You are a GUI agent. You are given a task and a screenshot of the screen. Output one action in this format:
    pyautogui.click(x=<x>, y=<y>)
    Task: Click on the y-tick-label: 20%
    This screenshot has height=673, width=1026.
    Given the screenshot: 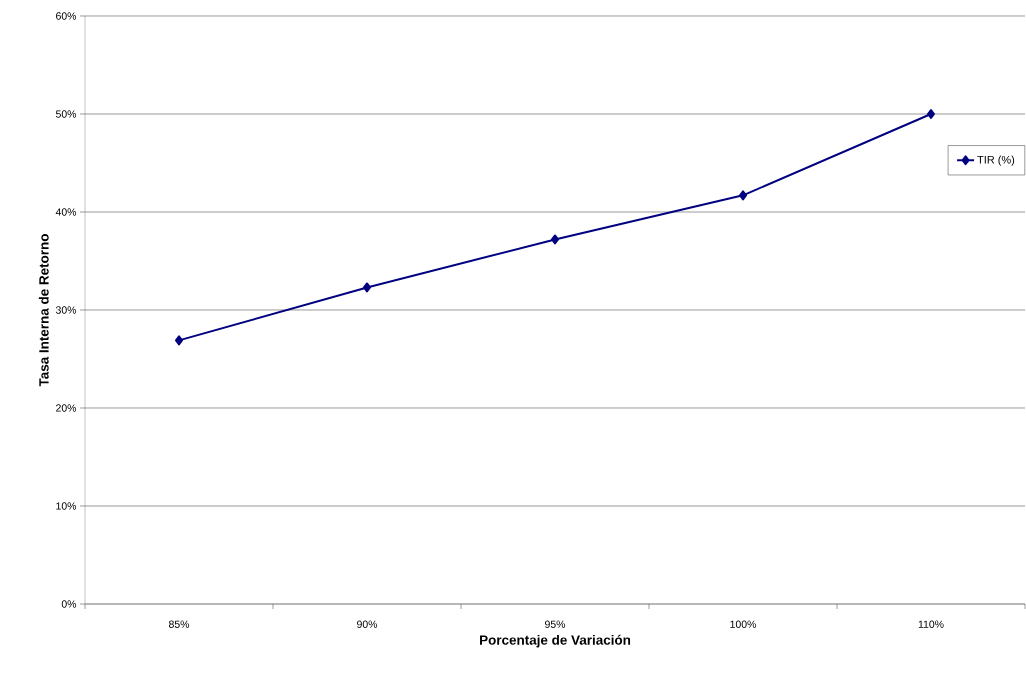 What is the action you would take?
    pyautogui.click(x=66, y=408)
    